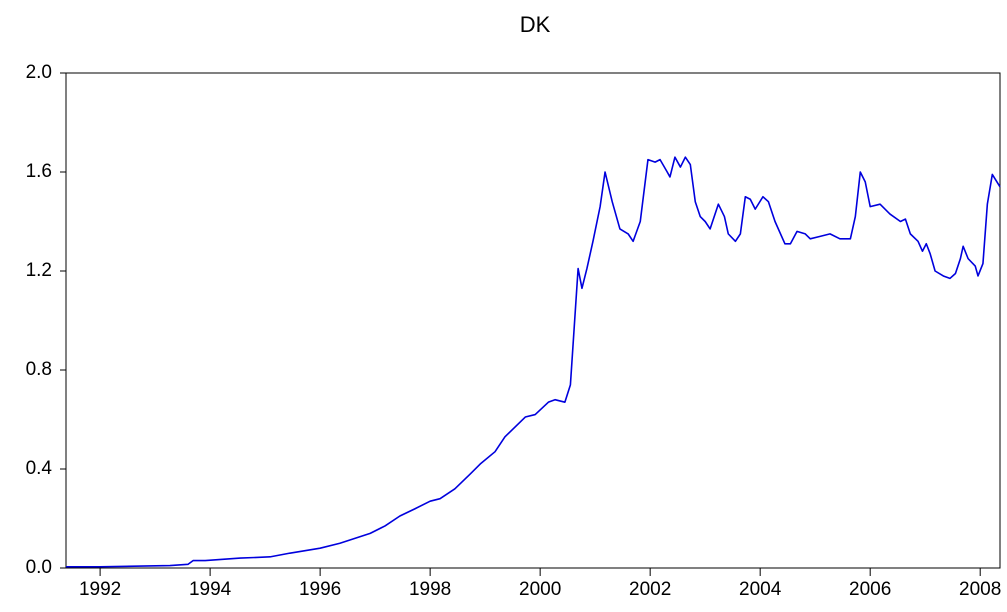  Describe the element at coordinates (210, 589) in the screenshot. I see `x-tick-label: 1994` at that location.